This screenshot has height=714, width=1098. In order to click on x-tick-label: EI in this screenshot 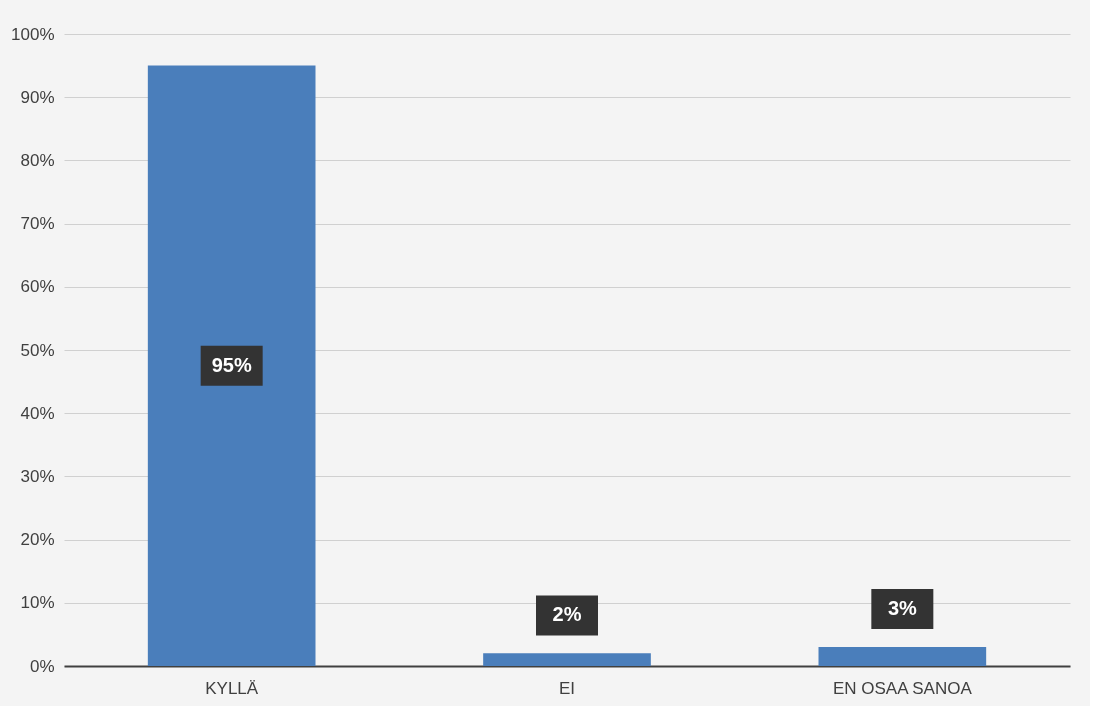, I will do `click(567, 688)`.